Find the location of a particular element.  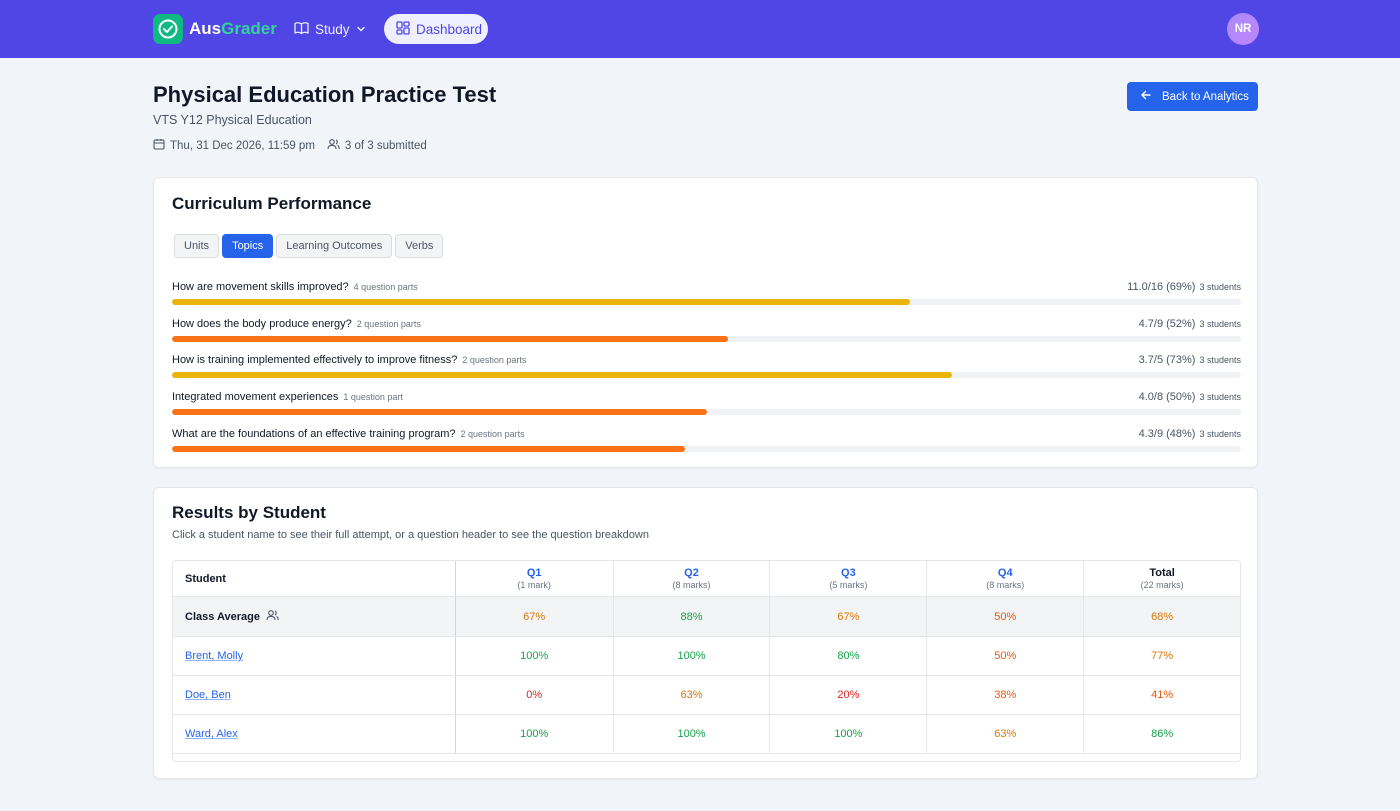

score-cell: 86% is located at coordinates (1161, 734).